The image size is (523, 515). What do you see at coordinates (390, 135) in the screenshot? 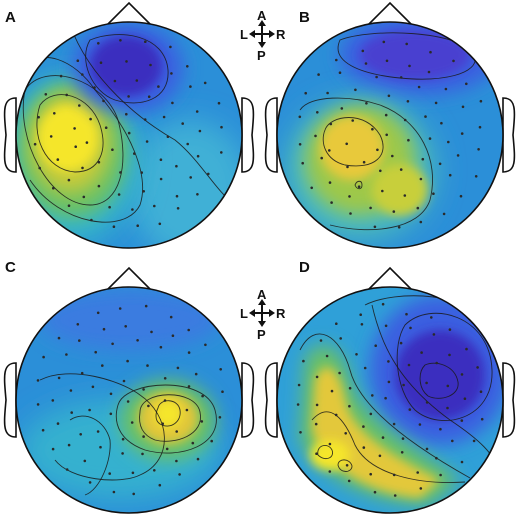
I see `panel-b-ears` at bounding box center [390, 135].